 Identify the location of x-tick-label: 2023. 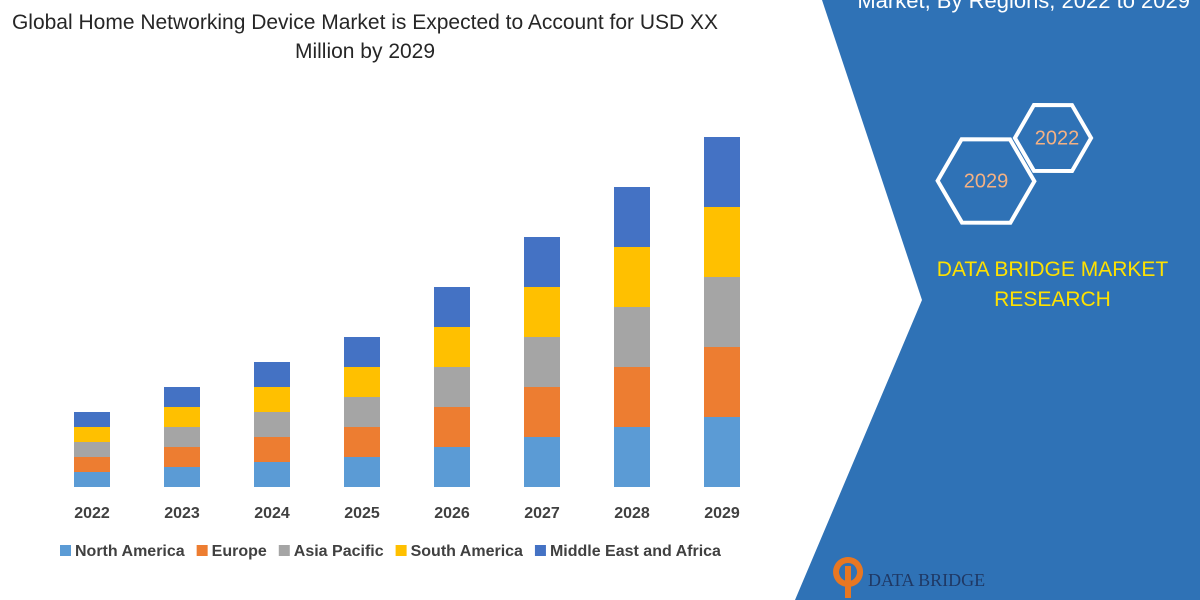
(182, 513).